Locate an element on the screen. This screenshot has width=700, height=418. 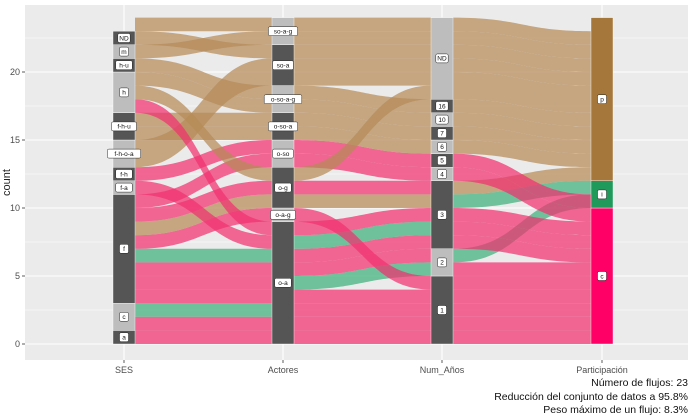
stratum-label: 5 is located at coordinates (442, 161).